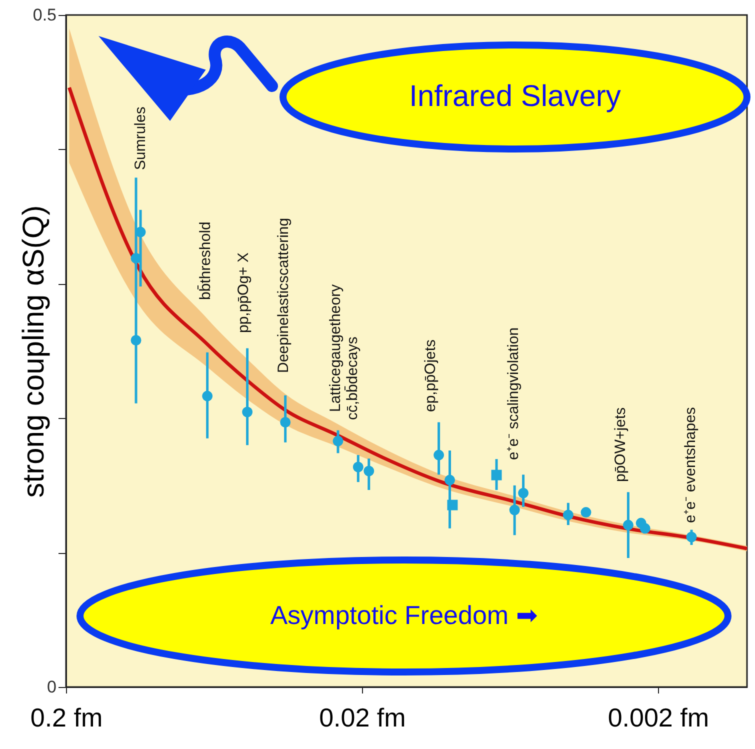 The image size is (755, 749). What do you see at coordinates (335, 348) in the screenshot?
I see `annotation: Latticegaugetheory` at bounding box center [335, 348].